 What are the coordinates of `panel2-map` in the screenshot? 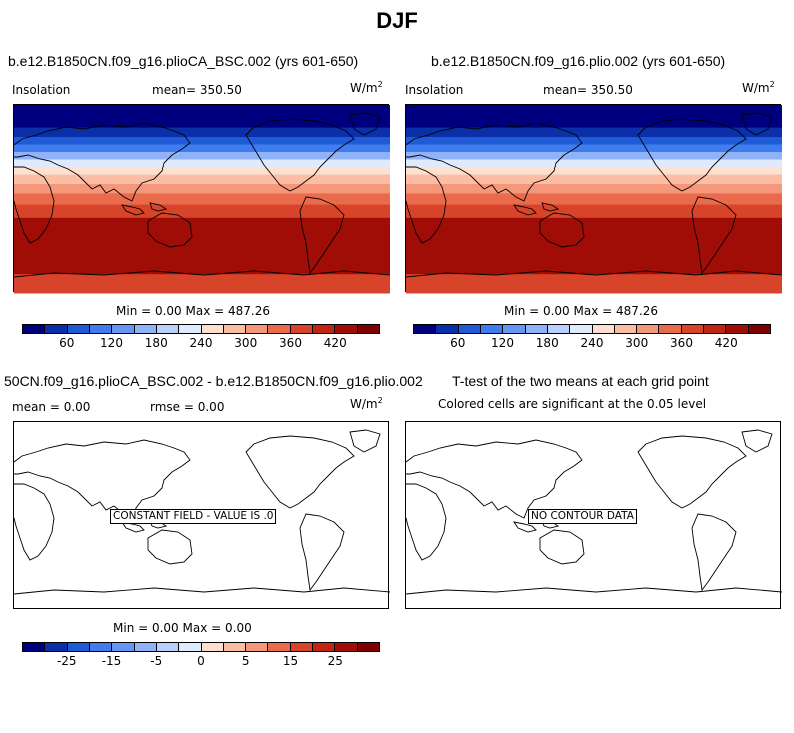 It's located at (594, 199).